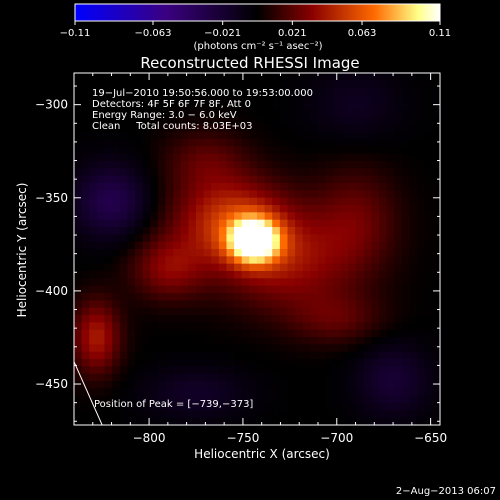 Image resolution: width=500 pixels, height=500 pixels. What do you see at coordinates (51, 384) in the screenshot?
I see `y-tick-label: −450` at bounding box center [51, 384].